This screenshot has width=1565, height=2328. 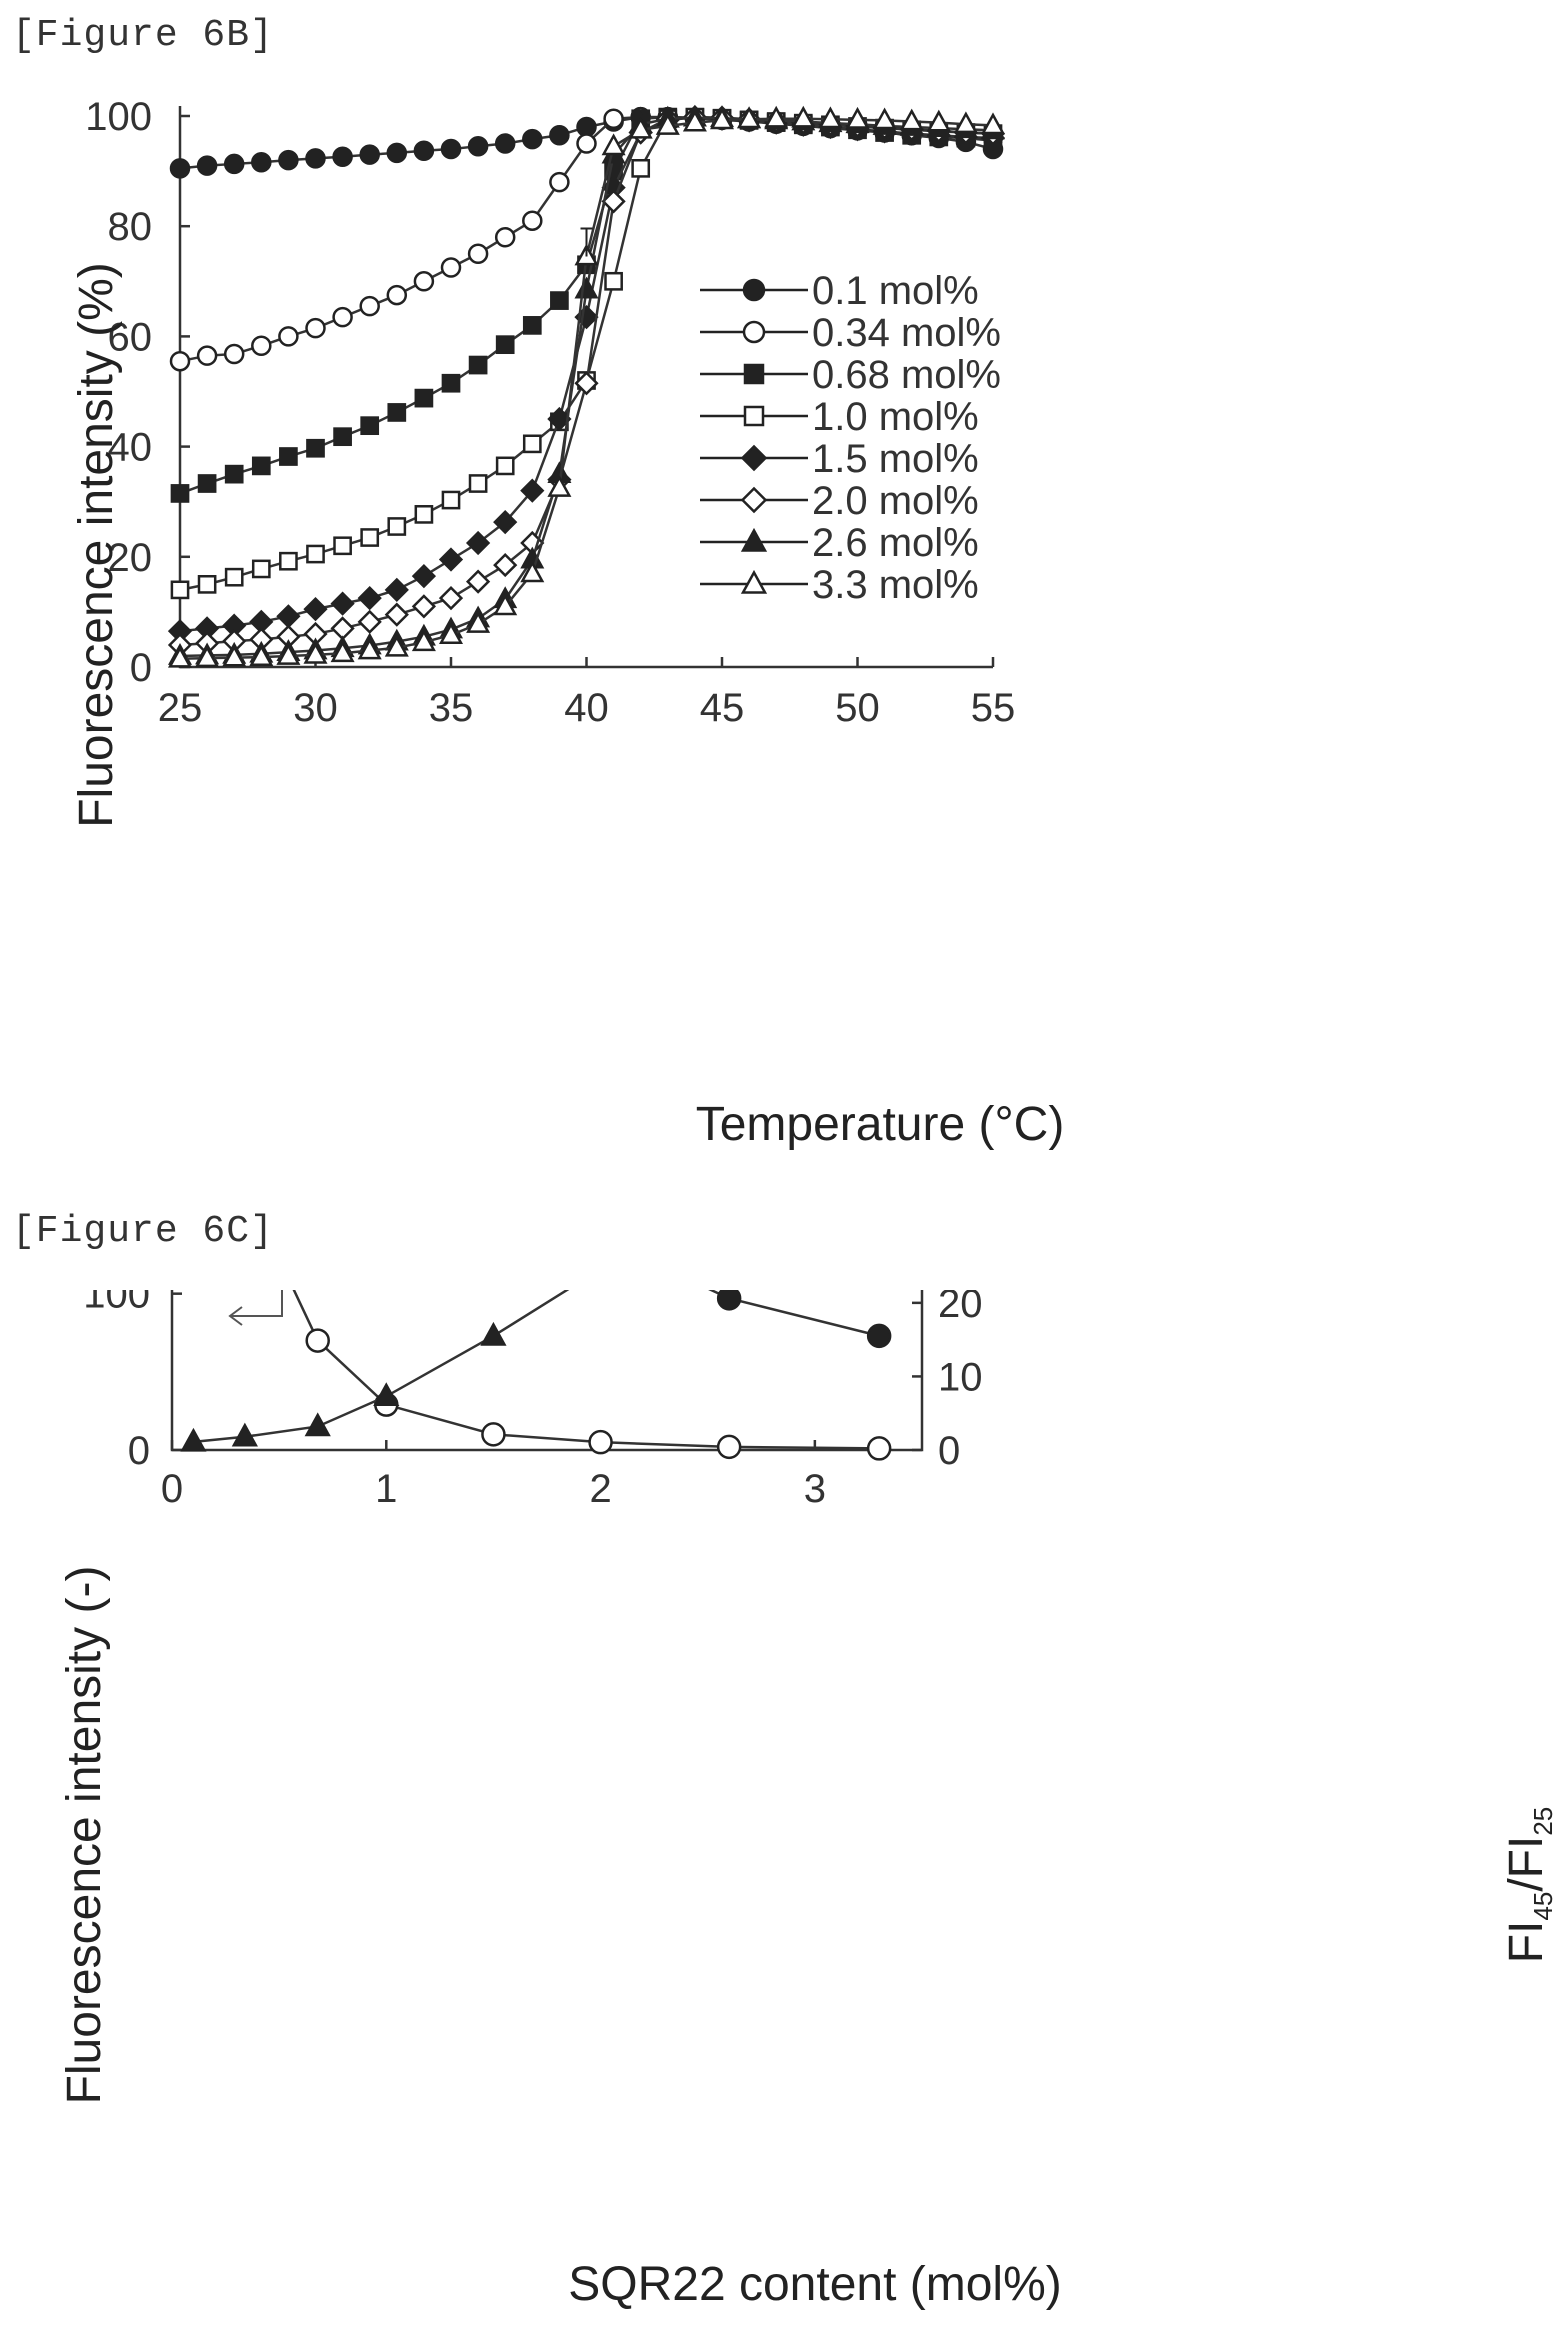 I want to click on figure-6b-label: [Figure 6B], so click(x=143, y=35).